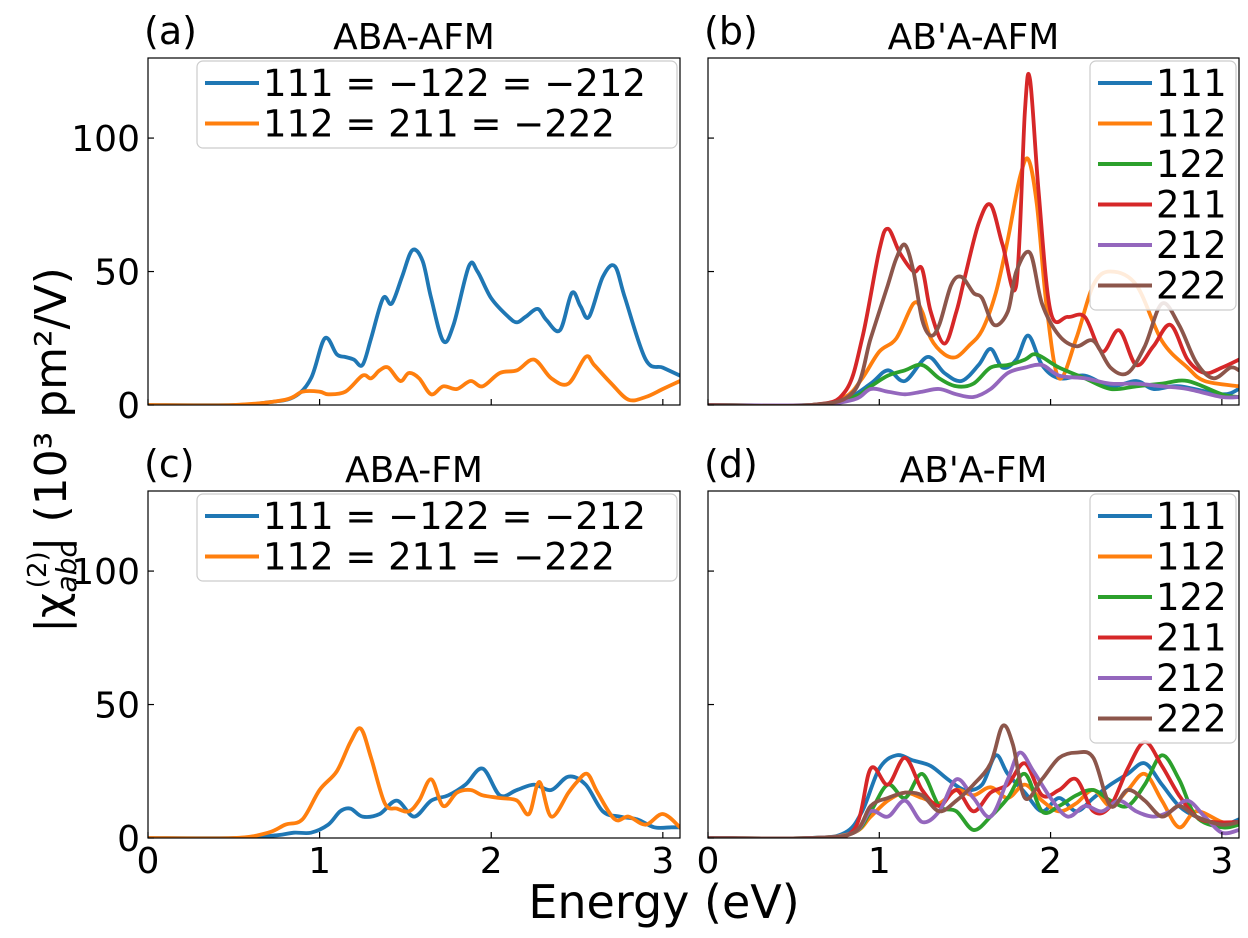  I want to click on svg-text: |χabc(2)| (10³ pm²/V), so click(53, 450).